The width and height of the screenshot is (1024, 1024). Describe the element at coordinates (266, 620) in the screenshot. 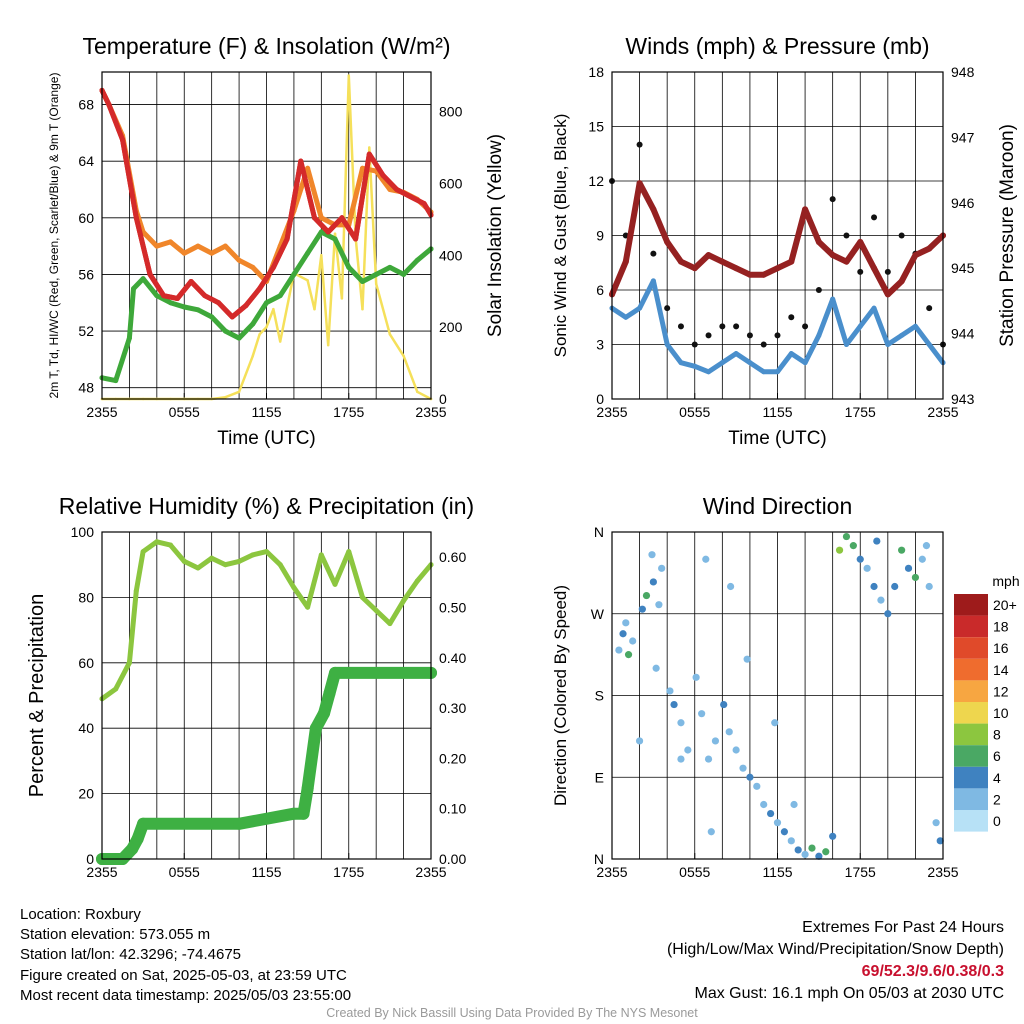

I see `rh-series-relative-humidity` at that location.